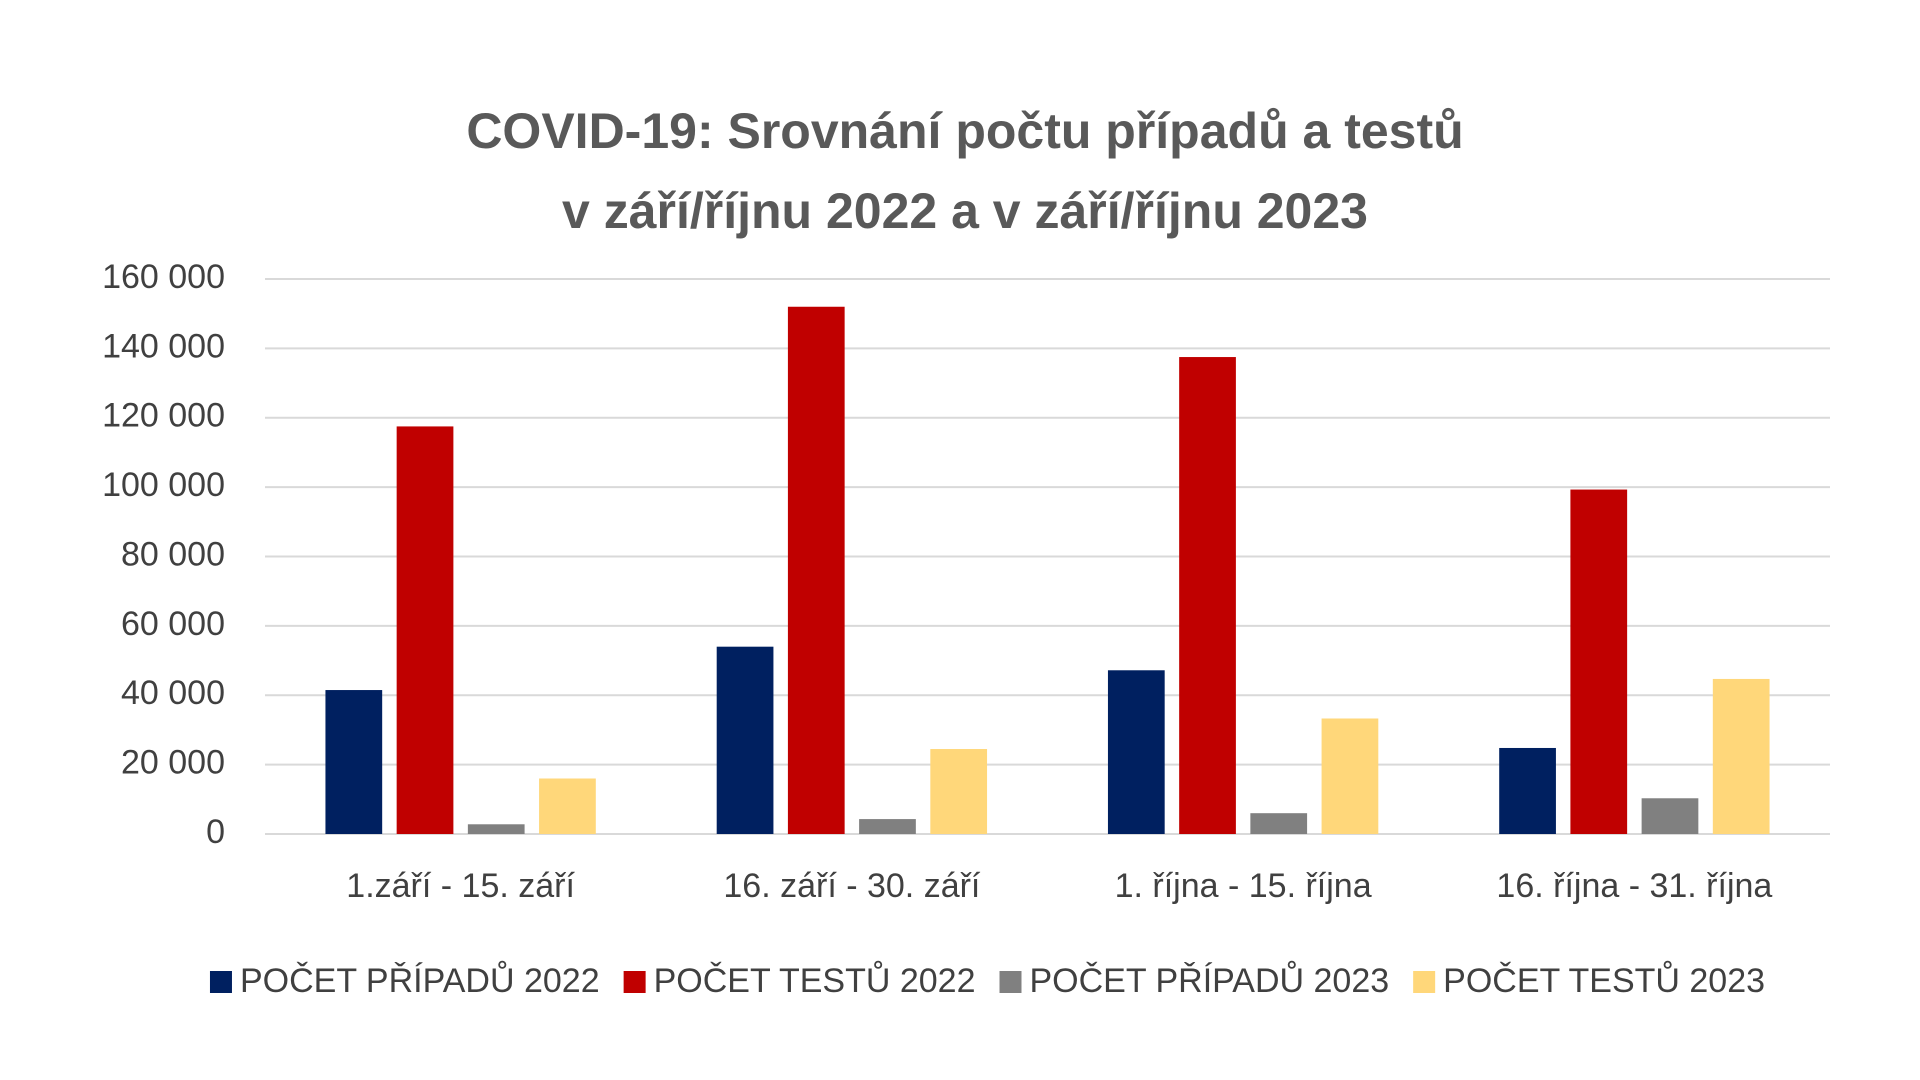 The image size is (1920, 1080). Describe the element at coordinates (163, 346) in the screenshot. I see `y-tick-label: 140 000` at that location.